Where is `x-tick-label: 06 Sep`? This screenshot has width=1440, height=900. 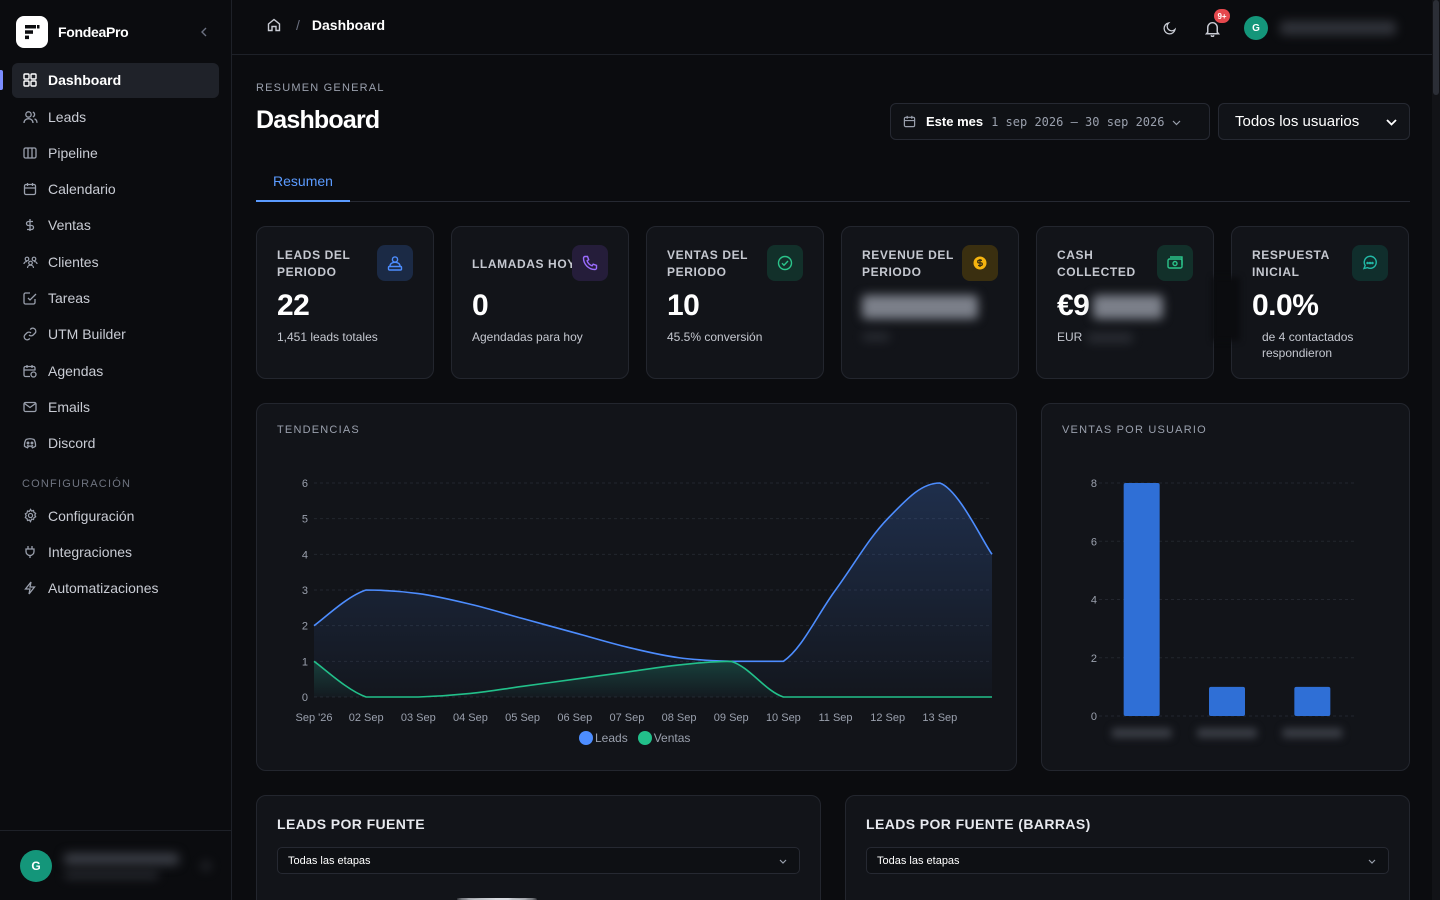
x-tick-label: 06 Sep is located at coordinates (574, 718).